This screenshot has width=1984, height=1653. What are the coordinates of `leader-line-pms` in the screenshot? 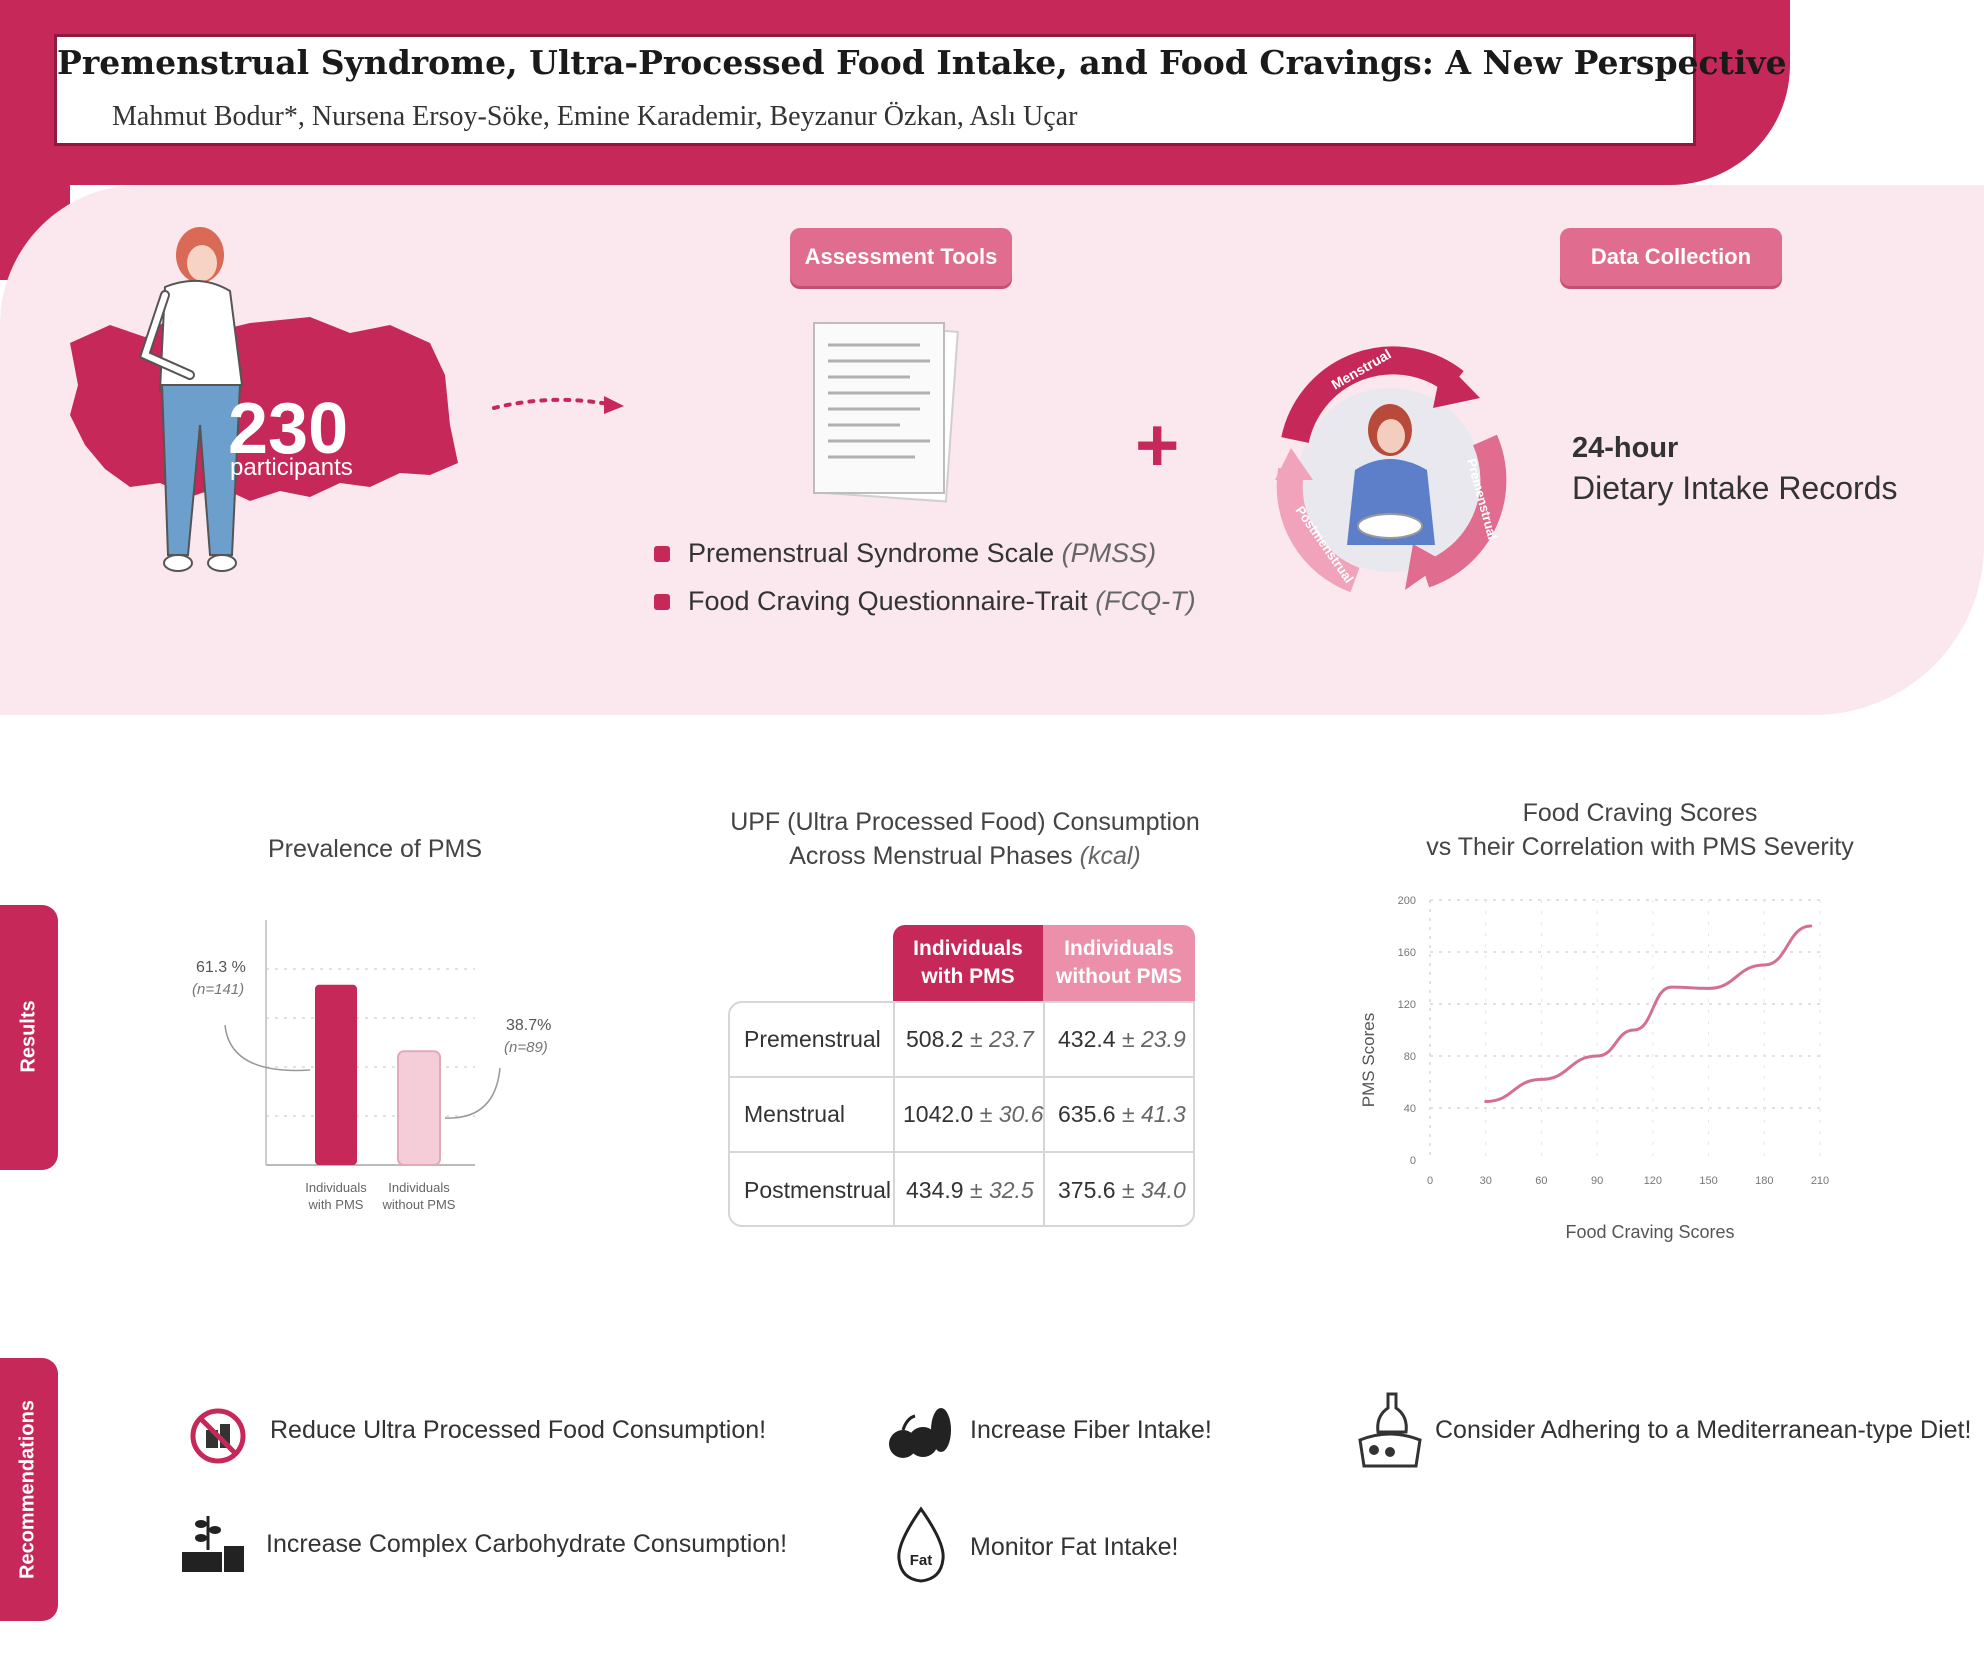 It's located at (267, 1048).